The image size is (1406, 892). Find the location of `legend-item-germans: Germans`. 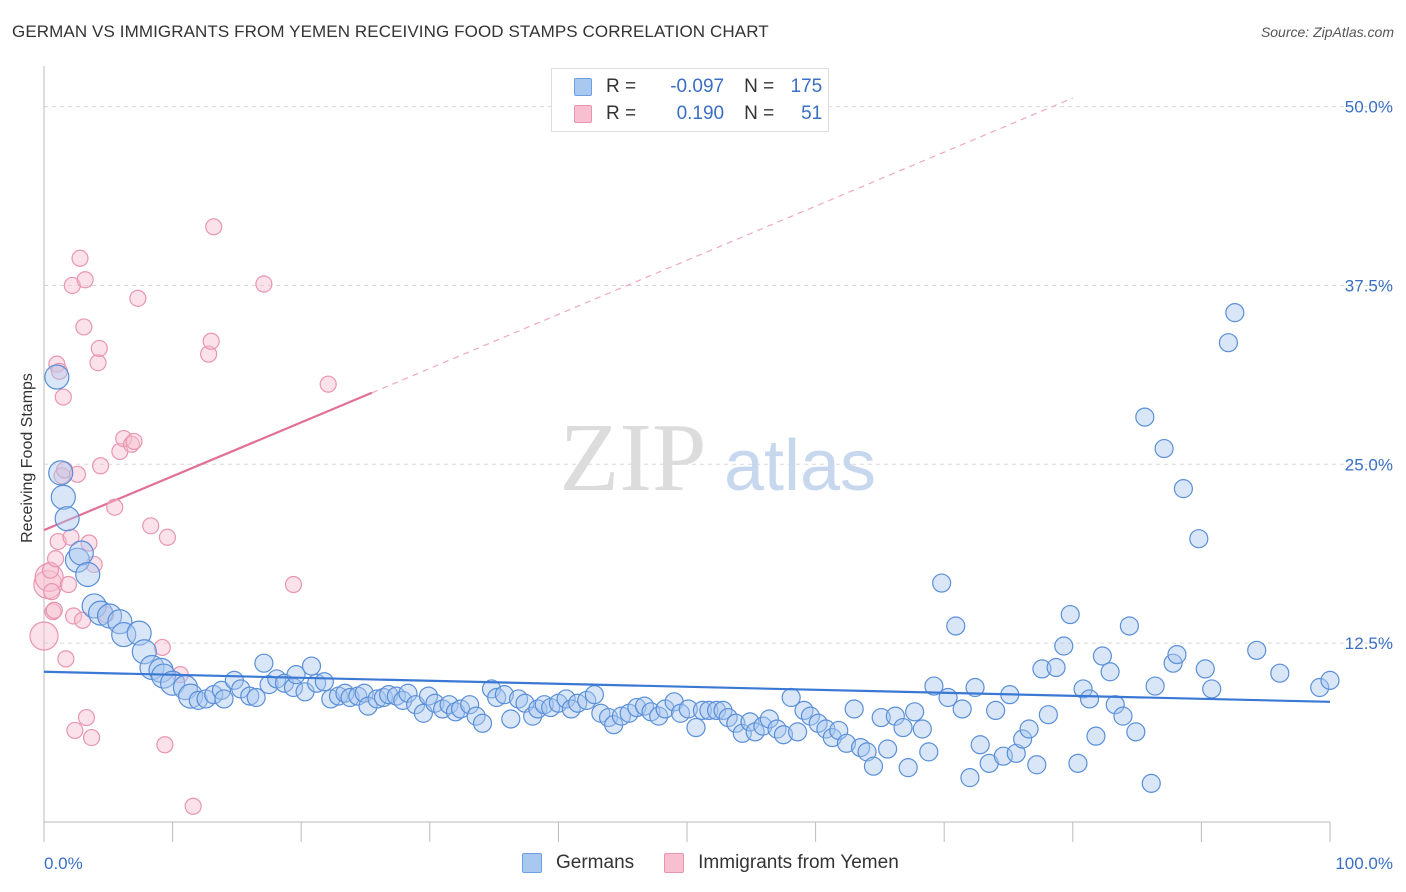

legend-item-germans: Germans is located at coordinates (578, 863).